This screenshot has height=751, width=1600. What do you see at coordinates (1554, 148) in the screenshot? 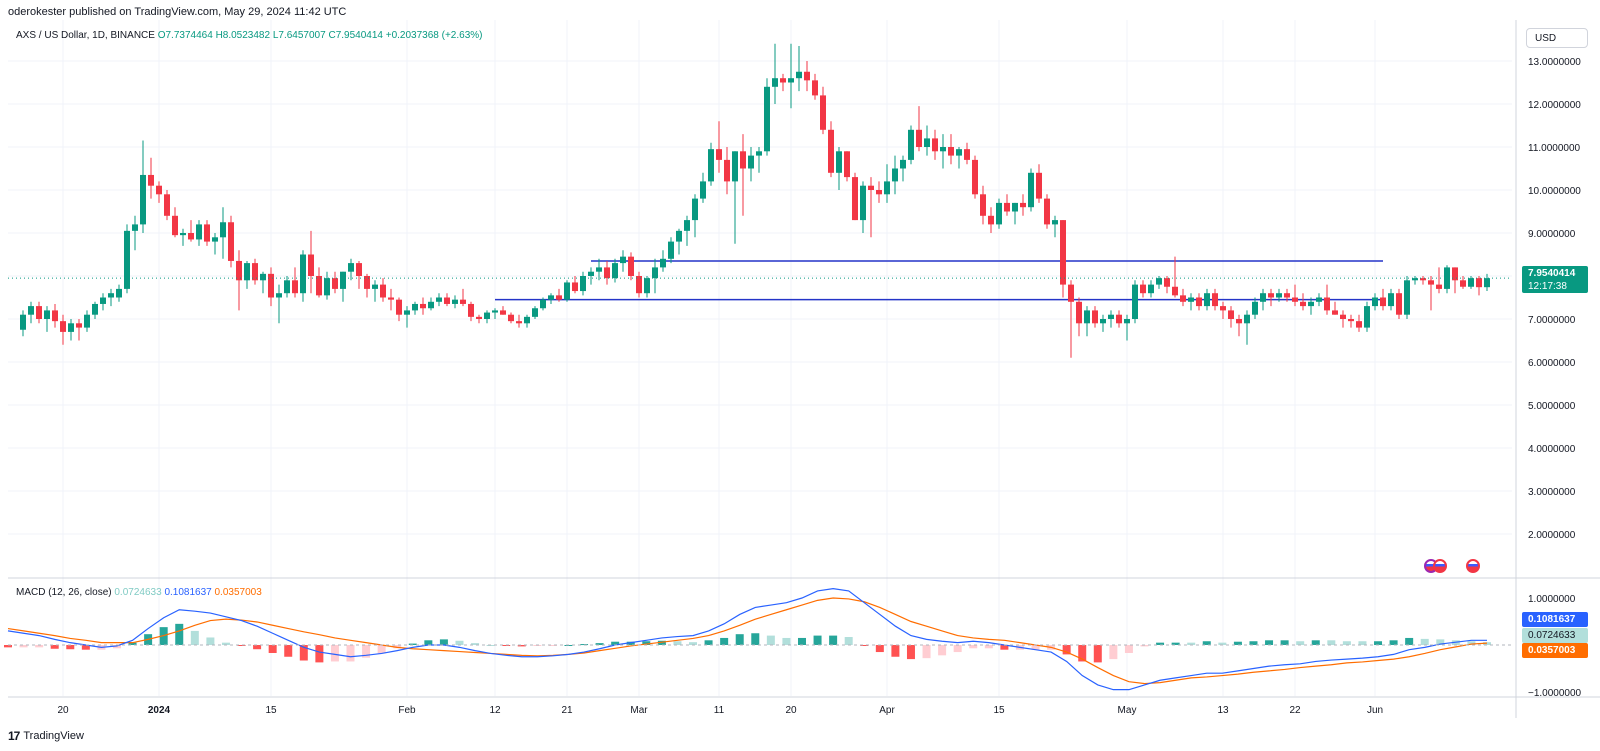
I see `price-tick-label: 11.0000000` at bounding box center [1554, 148].